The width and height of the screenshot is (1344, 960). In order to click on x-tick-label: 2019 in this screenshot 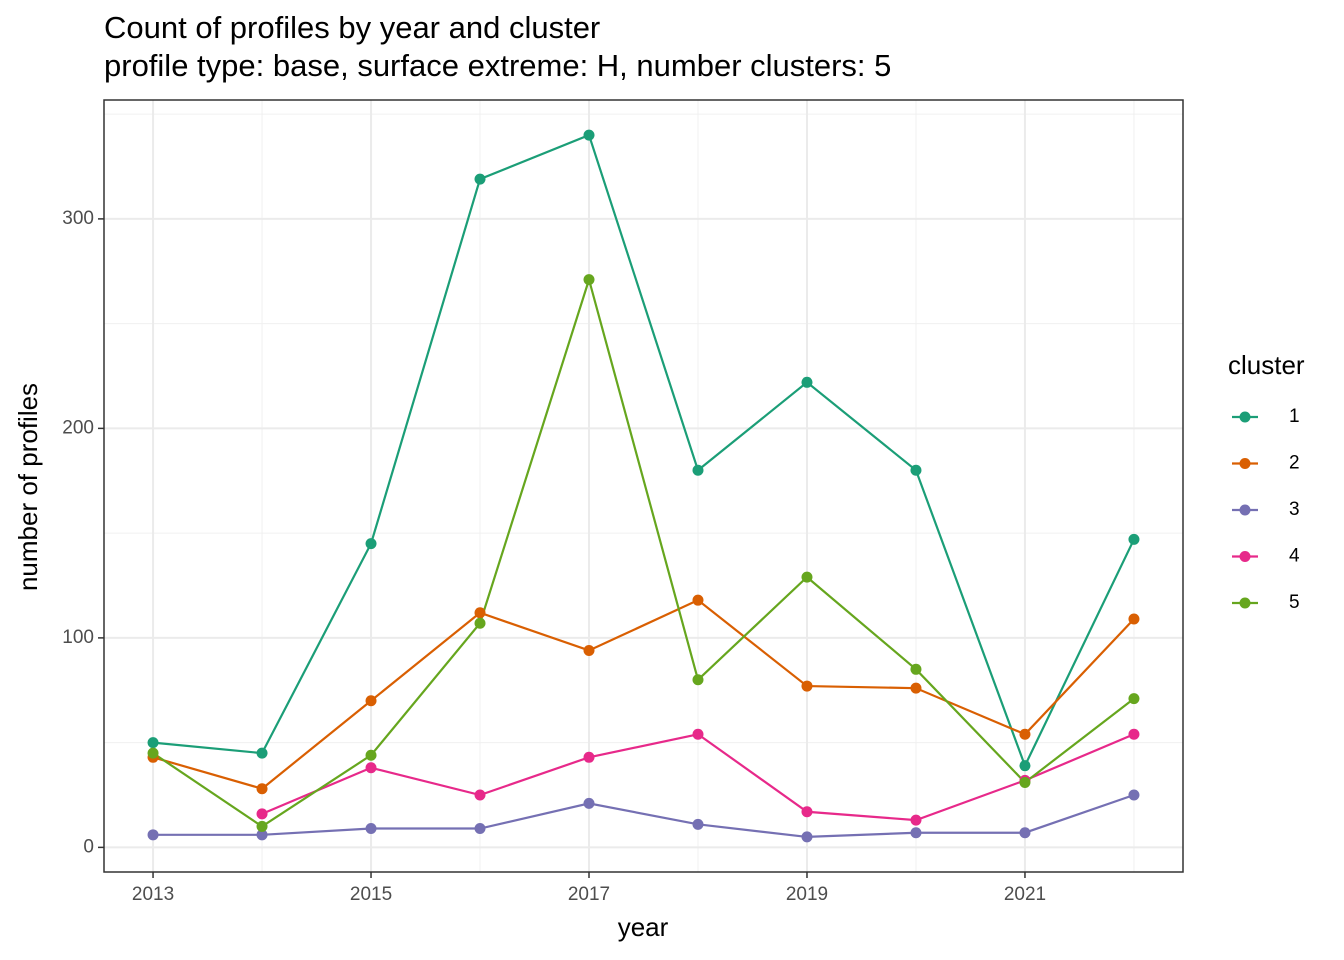, I will do `click(807, 894)`.